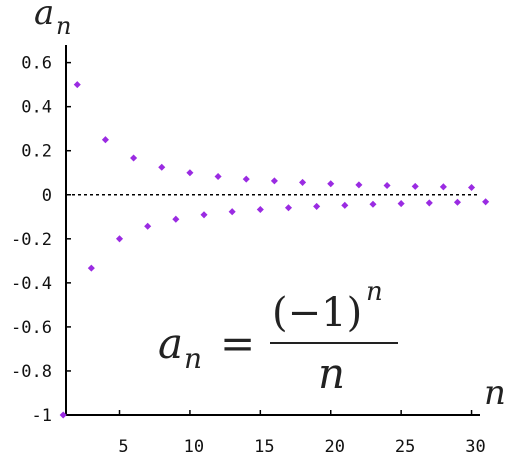 This screenshot has width=512, height=463. Describe the element at coordinates (334, 447) in the screenshot. I see `x-tick-label: 20` at that location.